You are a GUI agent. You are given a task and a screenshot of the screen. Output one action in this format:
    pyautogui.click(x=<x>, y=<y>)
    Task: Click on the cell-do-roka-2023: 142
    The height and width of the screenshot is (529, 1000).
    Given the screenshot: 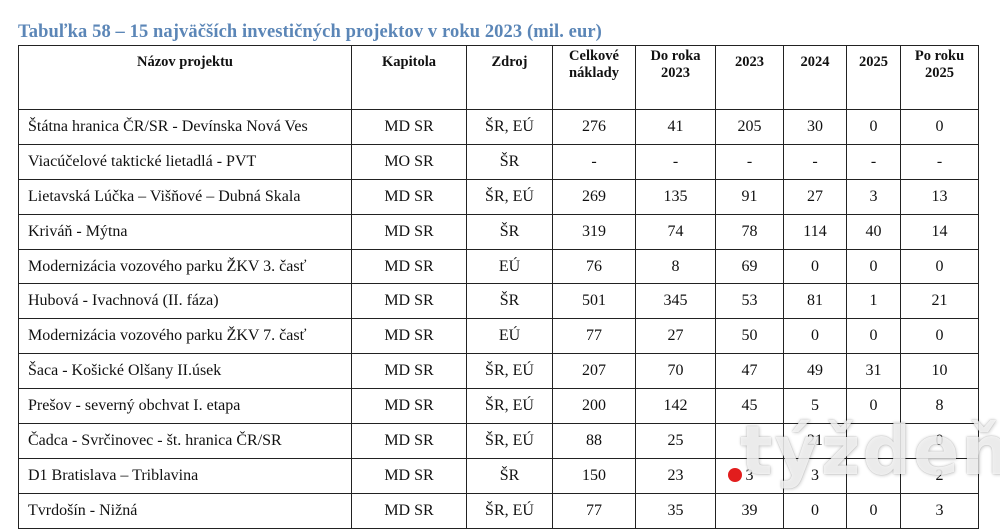 What is the action you would take?
    pyautogui.click(x=675, y=406)
    